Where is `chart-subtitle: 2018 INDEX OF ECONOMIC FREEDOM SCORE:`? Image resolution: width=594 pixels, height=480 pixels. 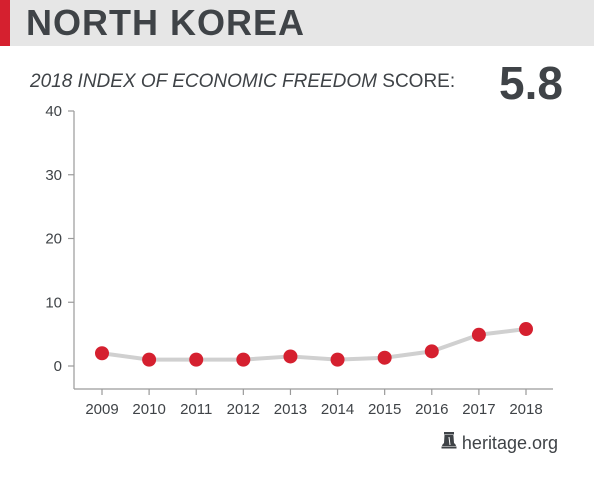
chart-subtitle: 2018 INDEX OF ECONOMIC FREEDOM SCORE: is located at coordinates (242, 82).